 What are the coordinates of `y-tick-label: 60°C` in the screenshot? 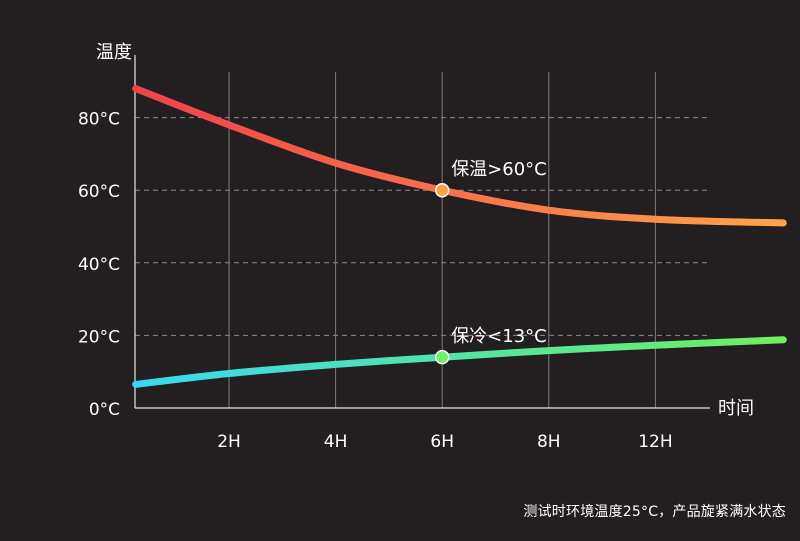 It's located at (99, 192).